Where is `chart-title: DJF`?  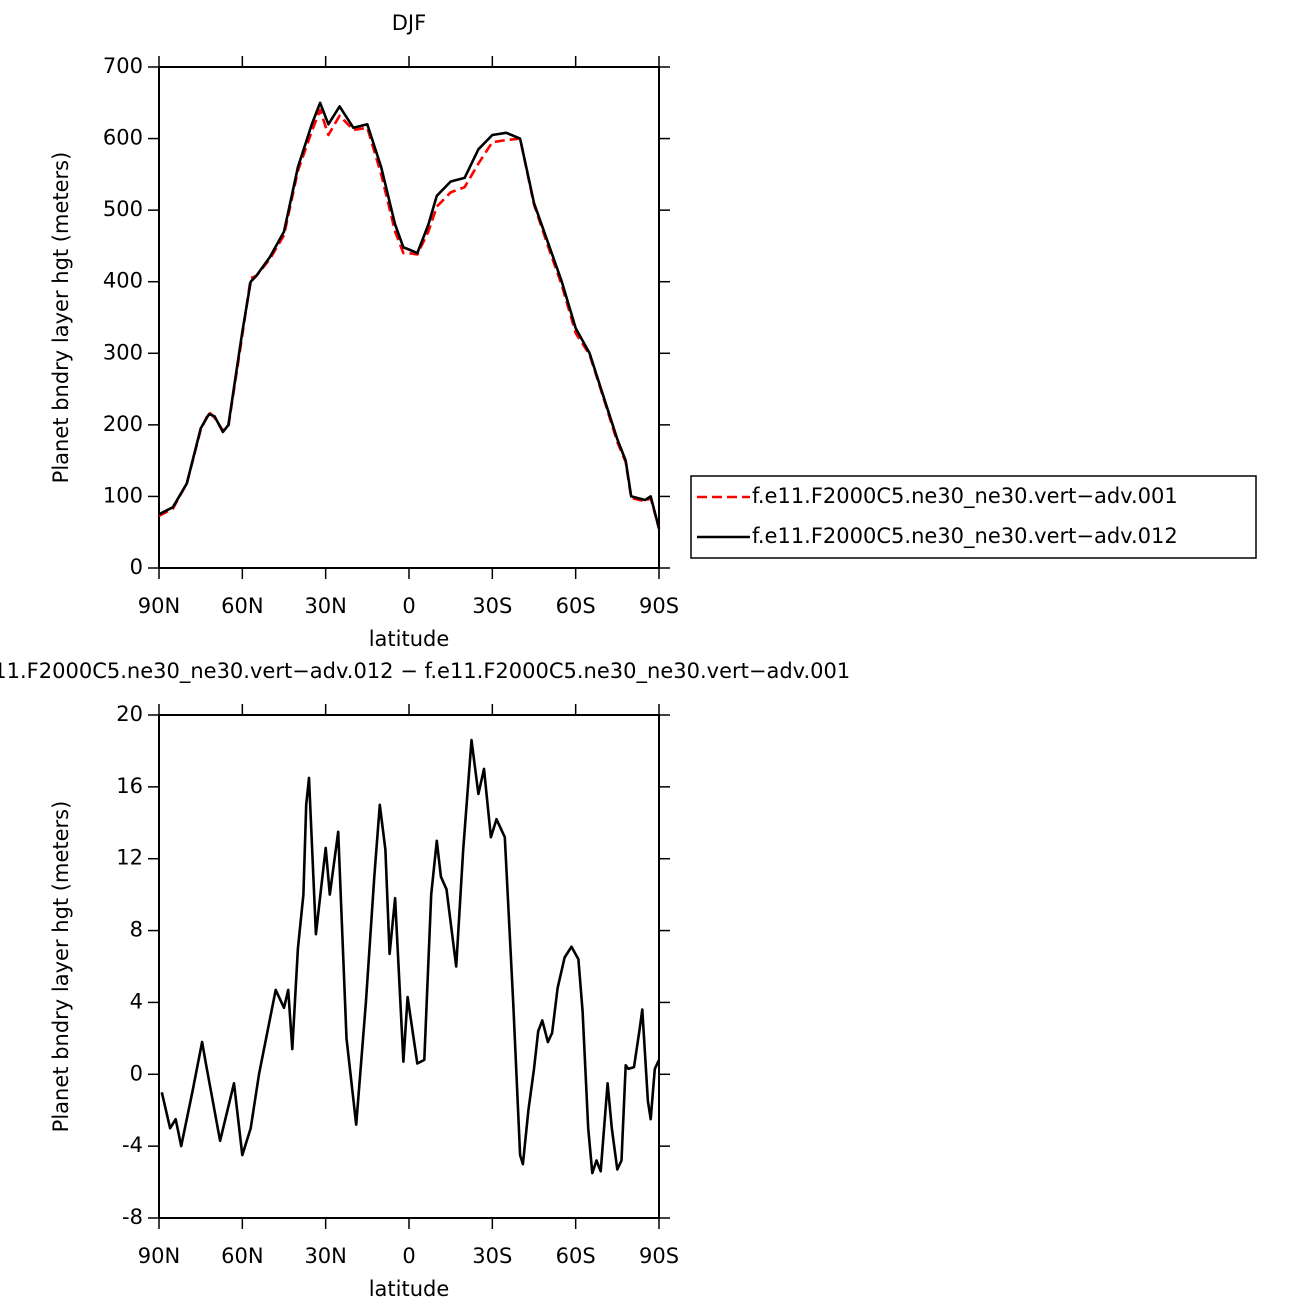 chart-title: DJF is located at coordinates (409, 23).